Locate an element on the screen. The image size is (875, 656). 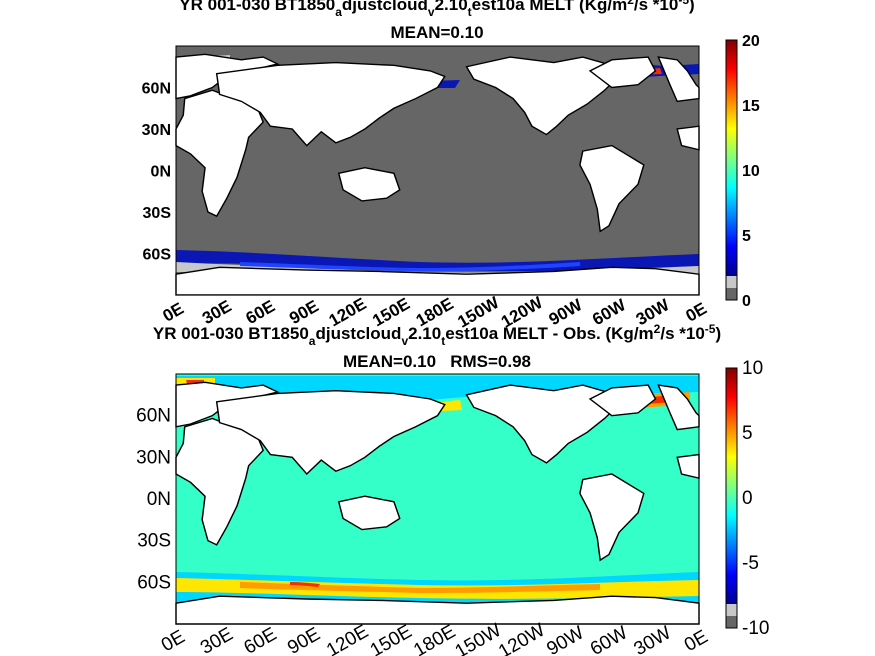
x-tick-label: 90E is located at coordinates (304, 640).